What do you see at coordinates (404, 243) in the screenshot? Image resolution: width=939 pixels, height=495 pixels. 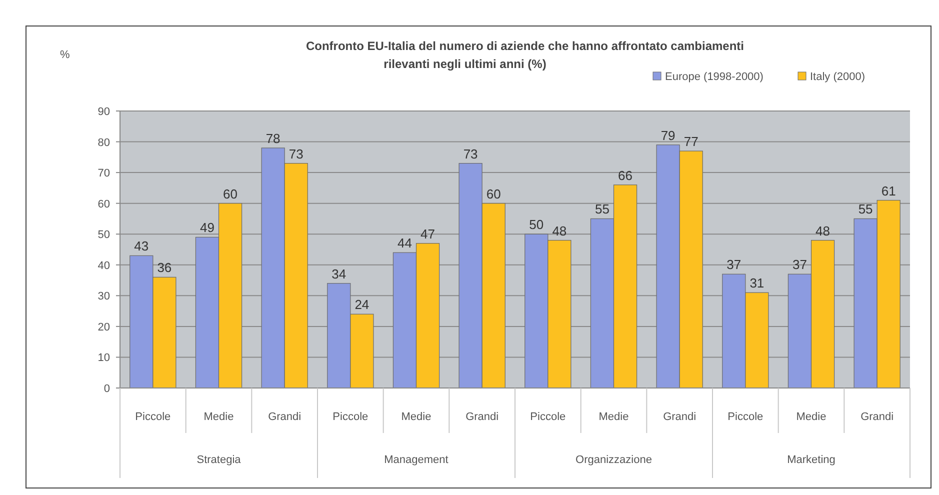 I see `data-label: 44` at bounding box center [404, 243].